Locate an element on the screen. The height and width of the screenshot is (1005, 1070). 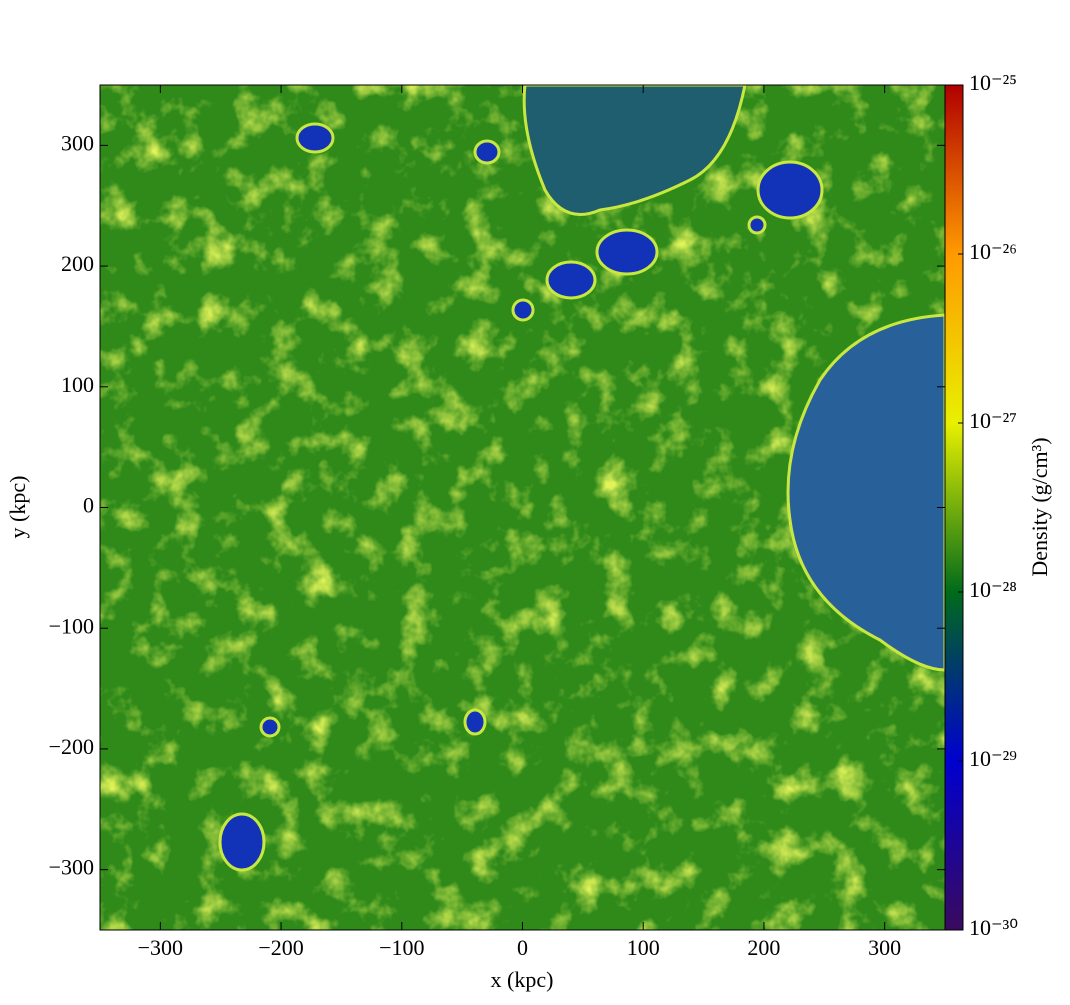
y-tick-label: 100 is located at coordinates (77, 384).